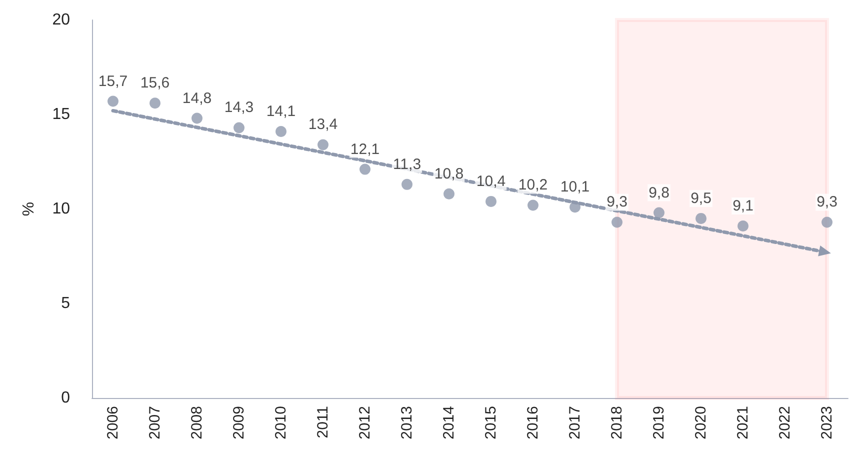  Describe the element at coordinates (533, 185) in the screenshot. I see `data-label: 10,2` at that location.